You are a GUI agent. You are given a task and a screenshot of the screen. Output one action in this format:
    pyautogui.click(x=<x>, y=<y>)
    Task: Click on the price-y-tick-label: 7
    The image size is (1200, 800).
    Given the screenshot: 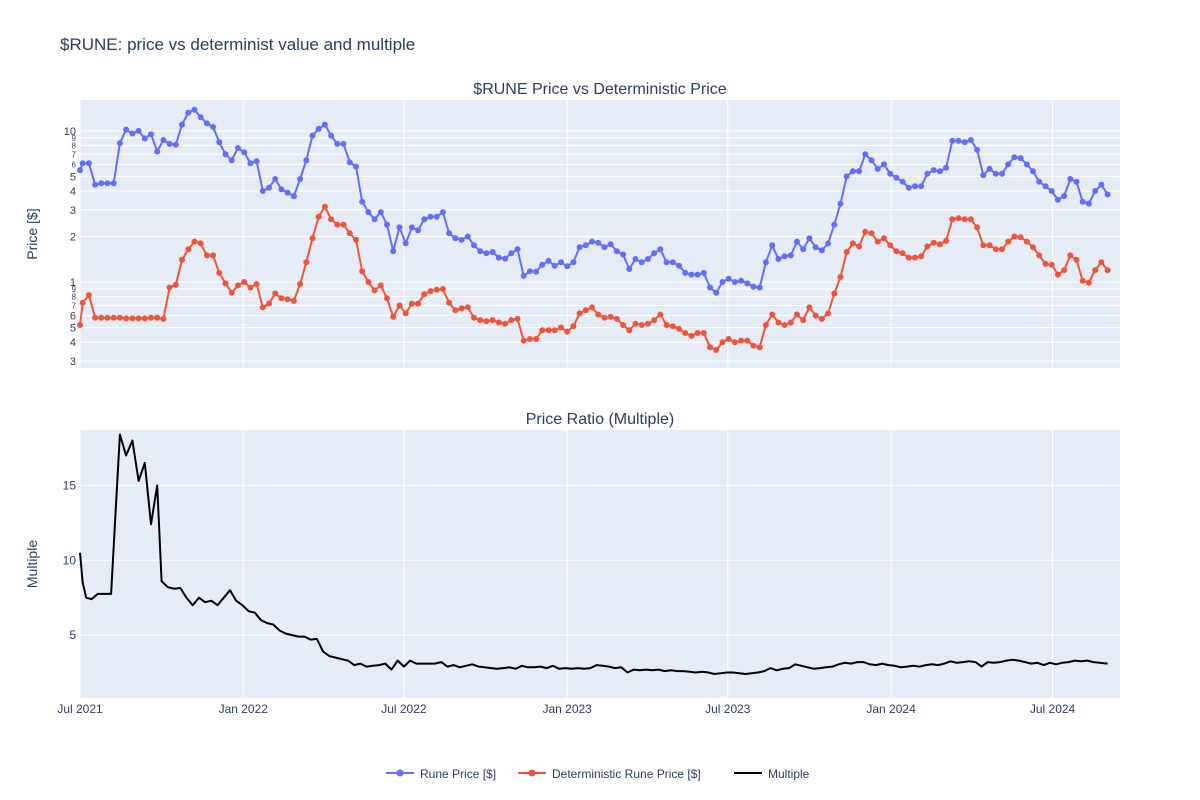 What is the action you would take?
    pyautogui.click(x=74, y=305)
    